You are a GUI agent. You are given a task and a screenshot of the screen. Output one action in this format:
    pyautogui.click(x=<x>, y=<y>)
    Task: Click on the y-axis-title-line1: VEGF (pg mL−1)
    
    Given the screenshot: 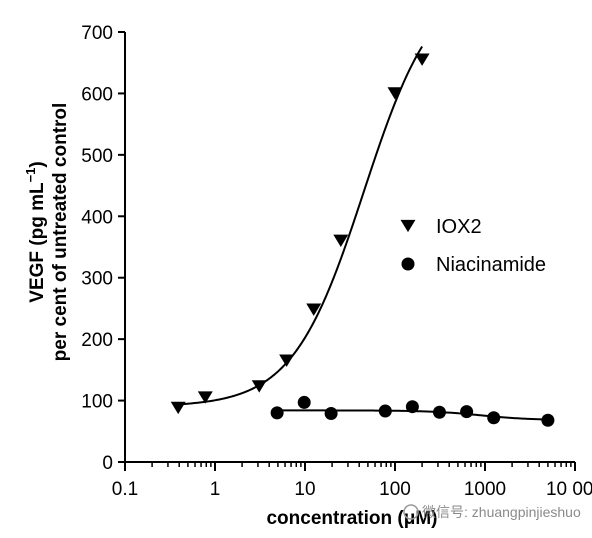 What is the action you would take?
    pyautogui.click(x=35, y=231)
    